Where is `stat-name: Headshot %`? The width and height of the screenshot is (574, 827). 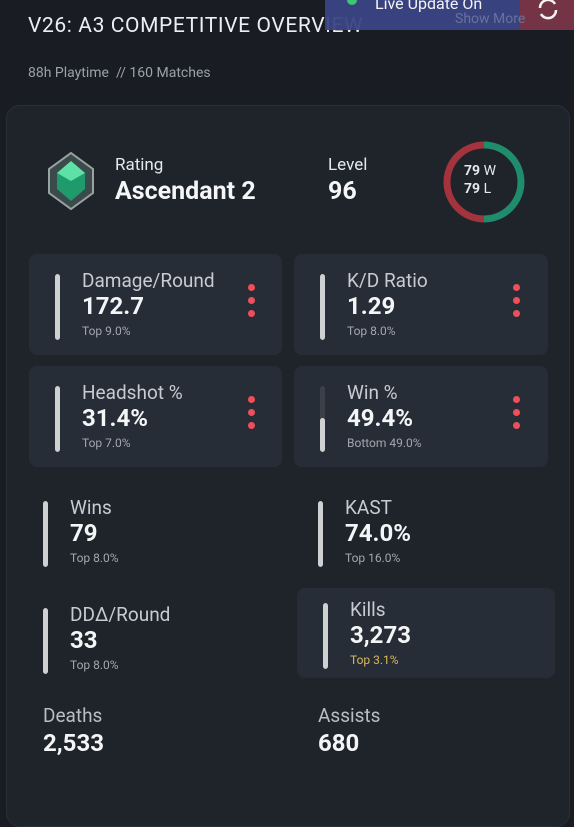 stat-name: Headshot % is located at coordinates (132, 392).